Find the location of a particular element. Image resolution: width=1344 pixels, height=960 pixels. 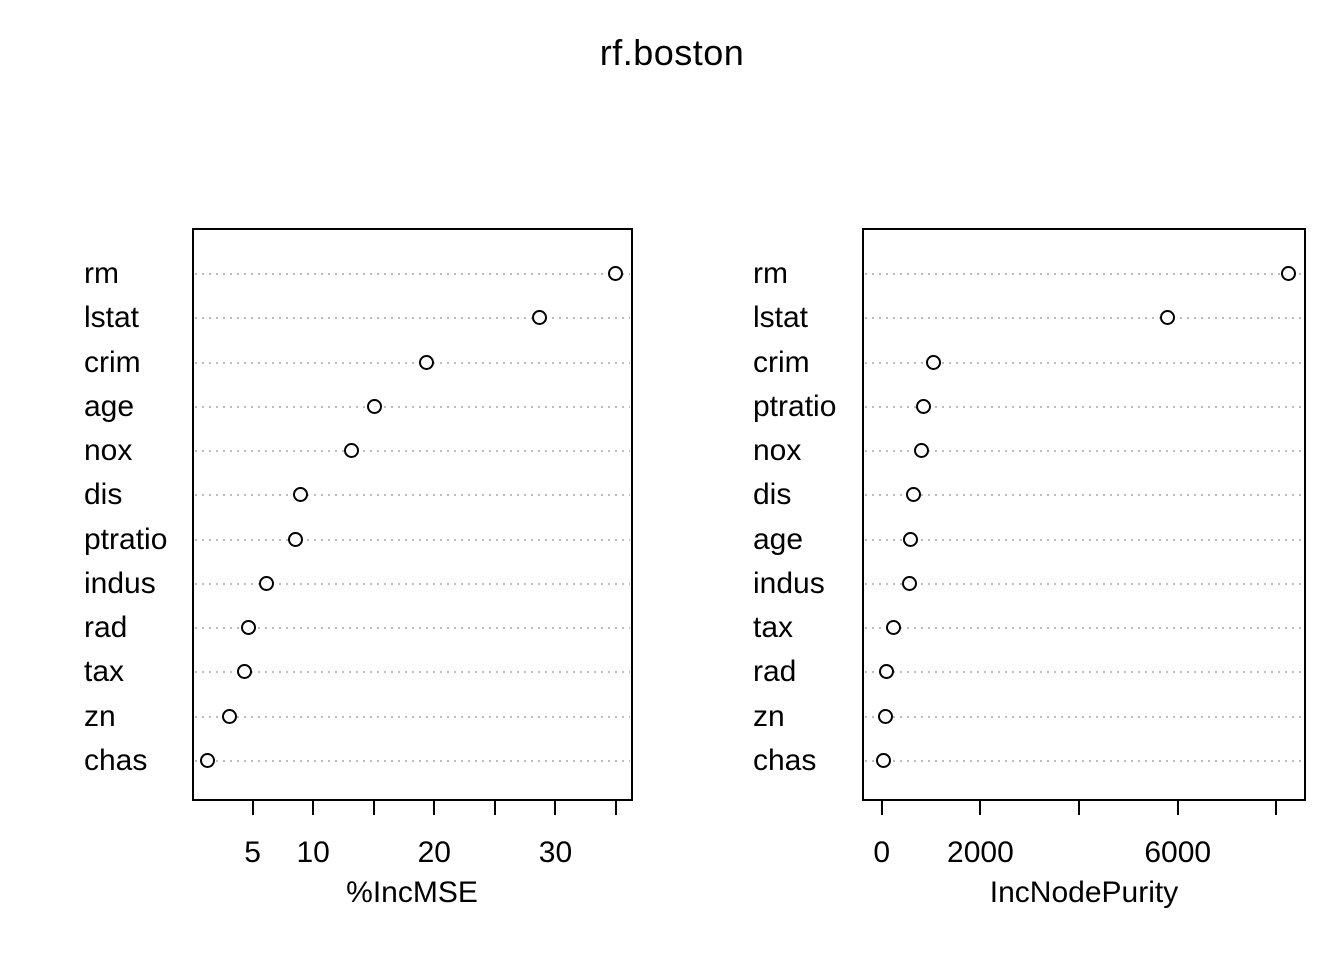

x-axis-tick-label: 10 is located at coordinates (313, 852).